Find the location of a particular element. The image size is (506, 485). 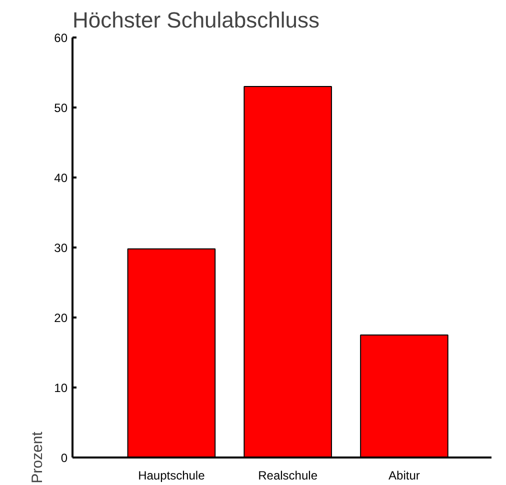

x-tick-label: Abitur is located at coordinates (404, 475).